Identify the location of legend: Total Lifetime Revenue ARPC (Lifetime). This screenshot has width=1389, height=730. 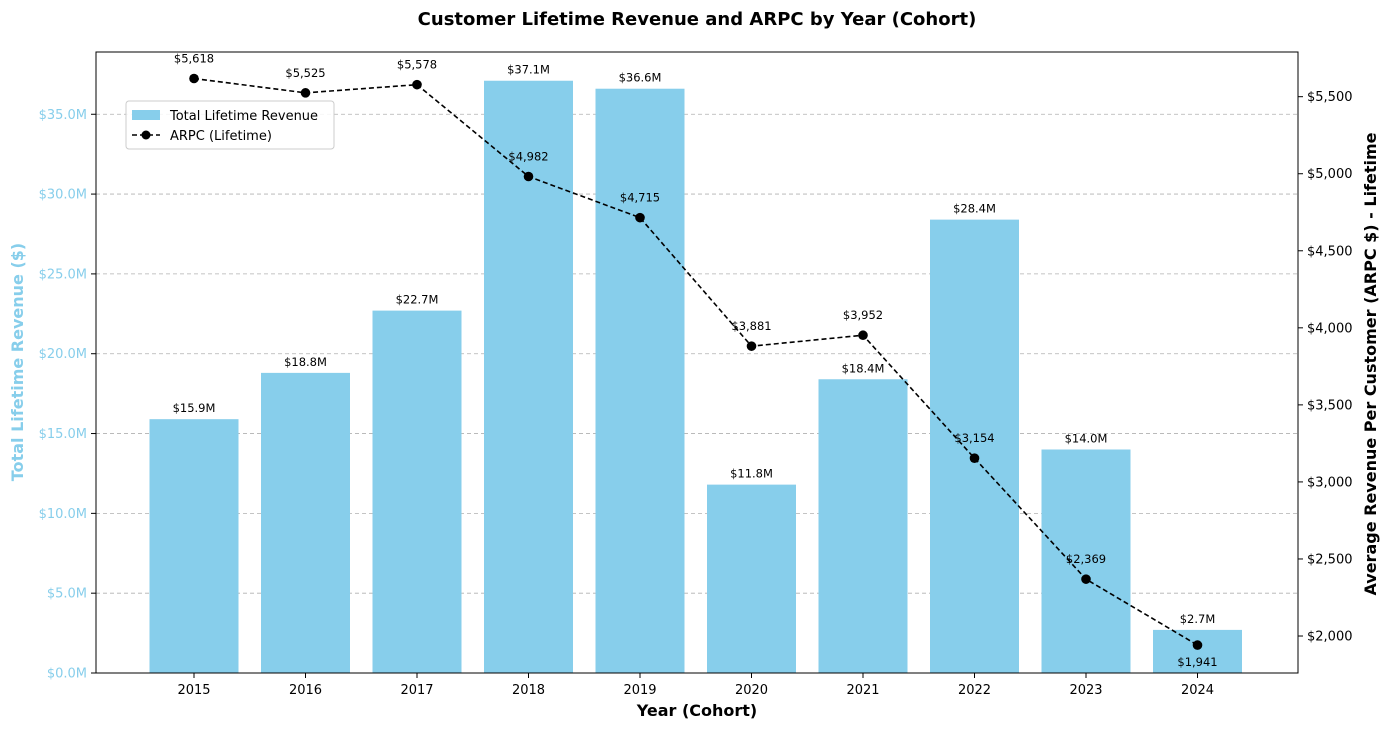
(230, 125).